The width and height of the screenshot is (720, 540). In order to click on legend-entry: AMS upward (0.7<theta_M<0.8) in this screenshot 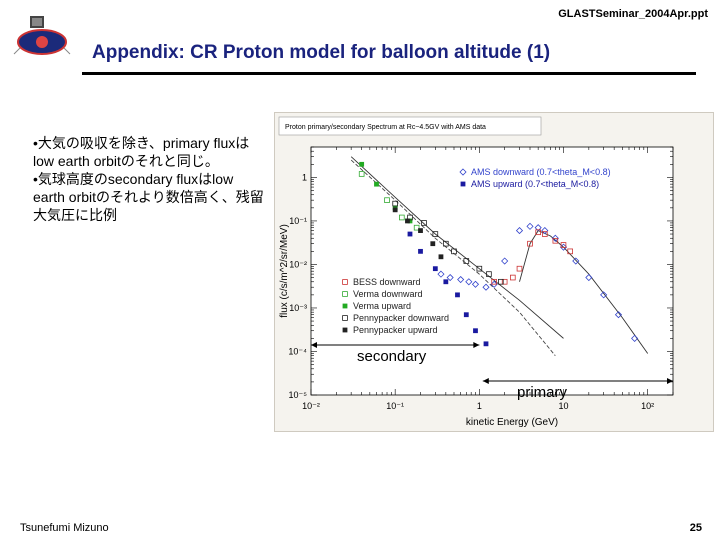, I will do `click(535, 184)`.